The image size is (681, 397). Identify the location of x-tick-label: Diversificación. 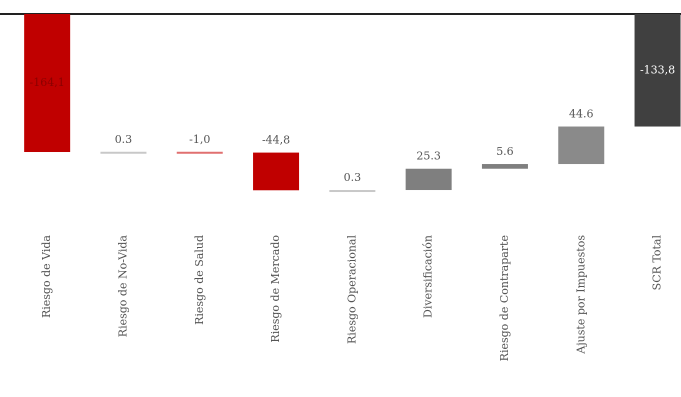
(428, 276).